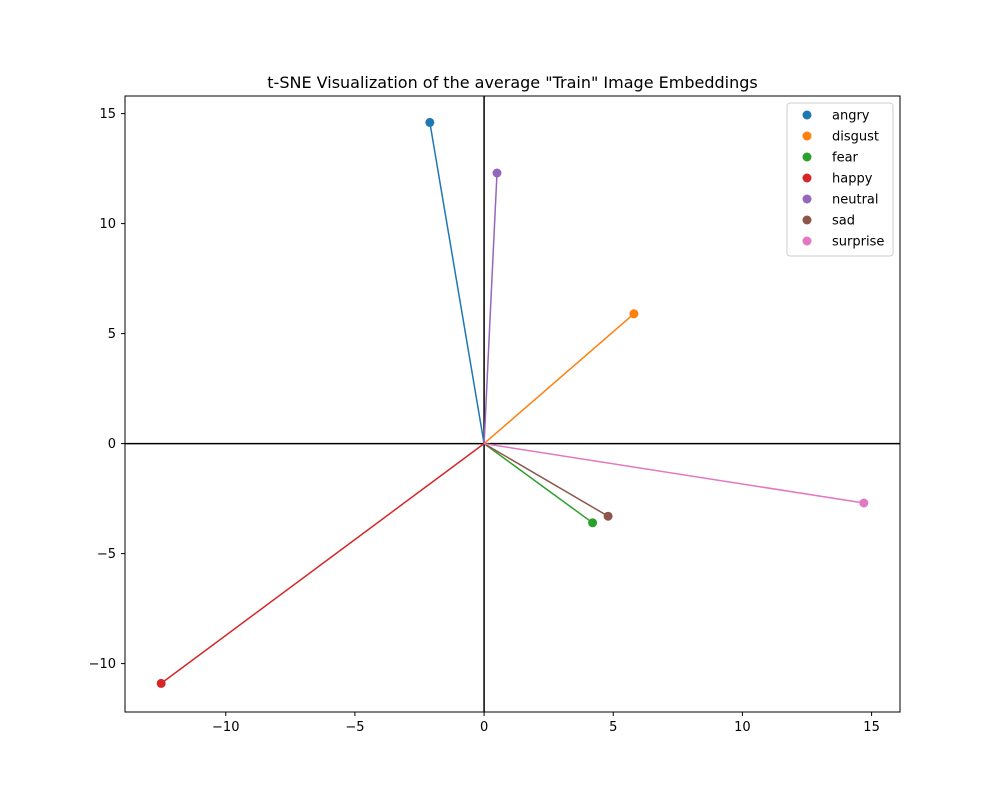  Describe the element at coordinates (559, 379) in the screenshot. I see `series-line-disgust` at that location.